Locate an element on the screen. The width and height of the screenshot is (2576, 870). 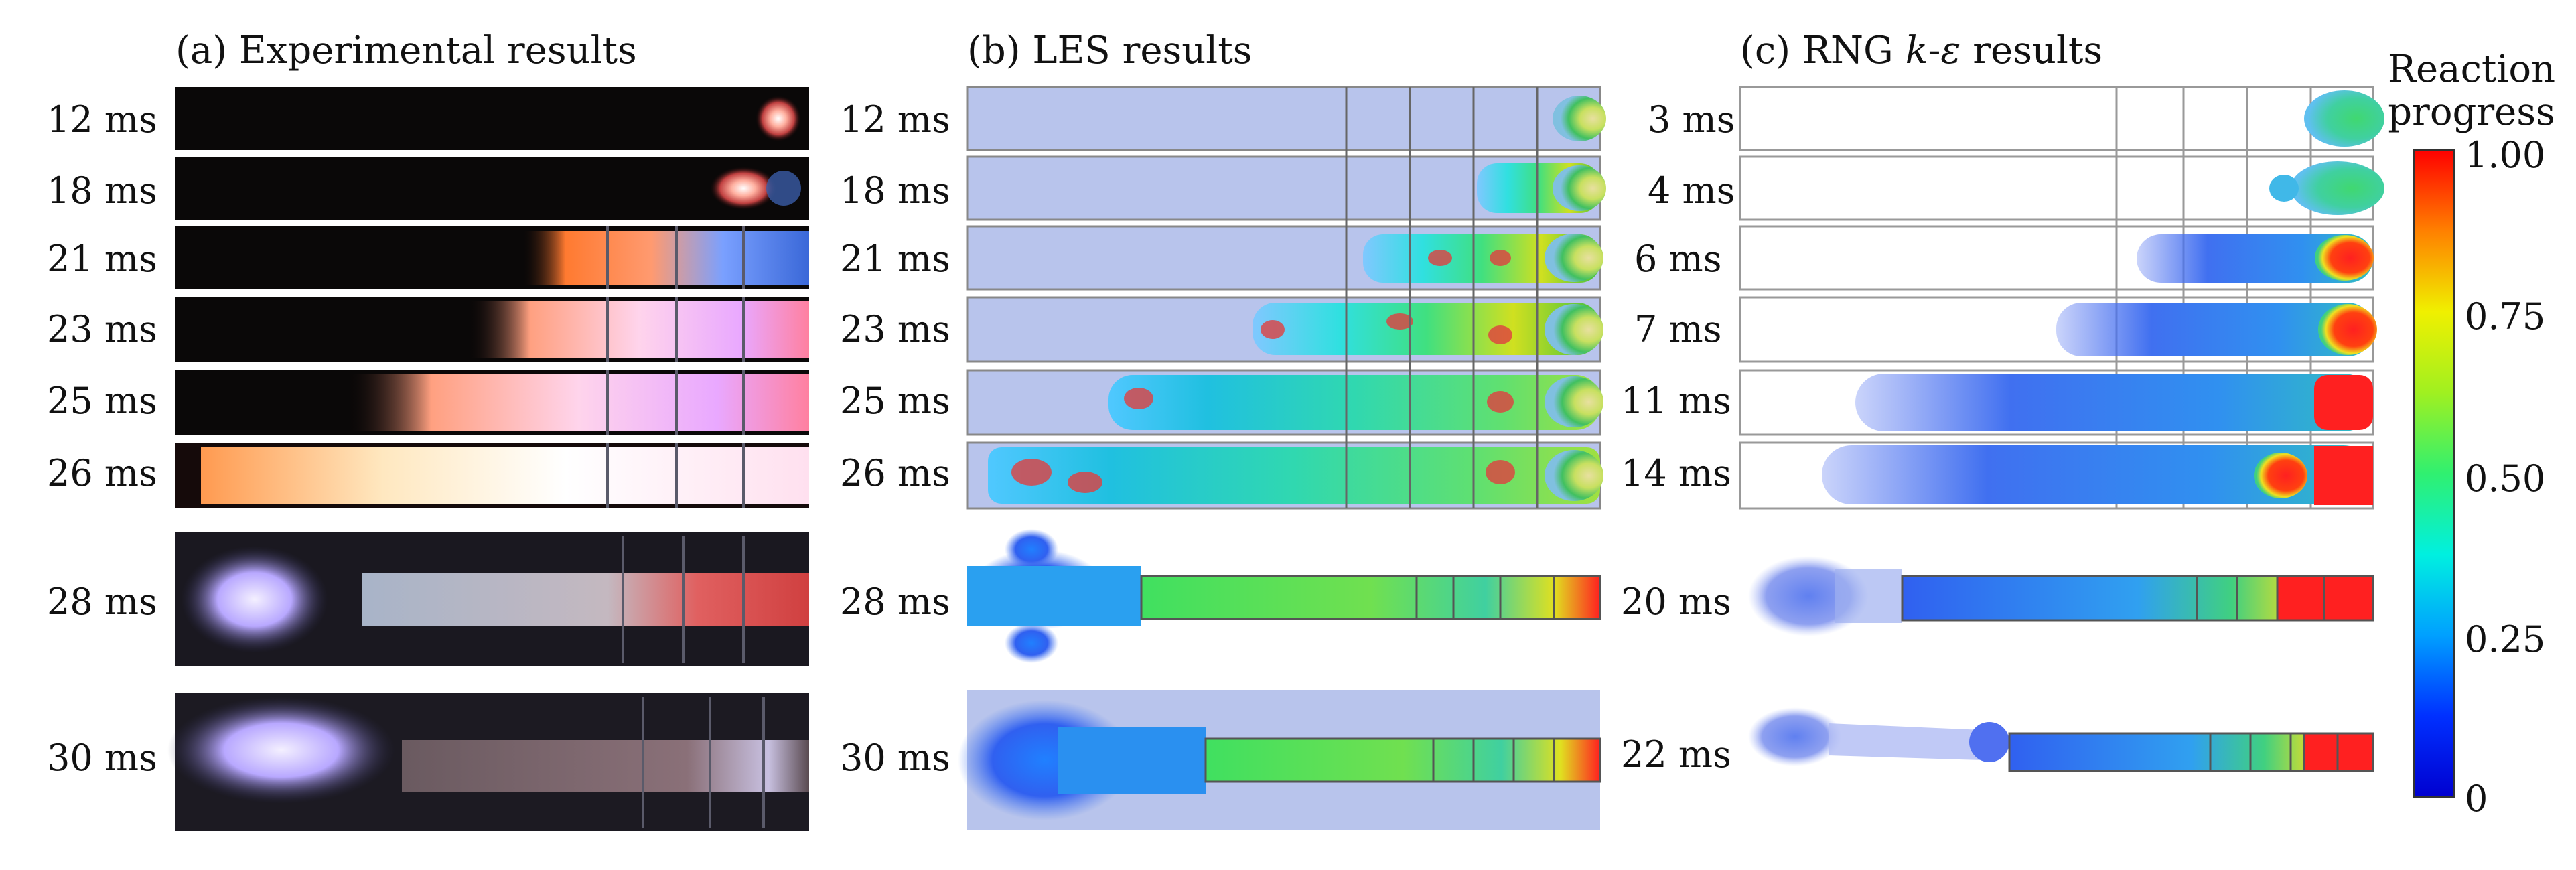
panel-a-time-0: 12 ms is located at coordinates (102, 119).